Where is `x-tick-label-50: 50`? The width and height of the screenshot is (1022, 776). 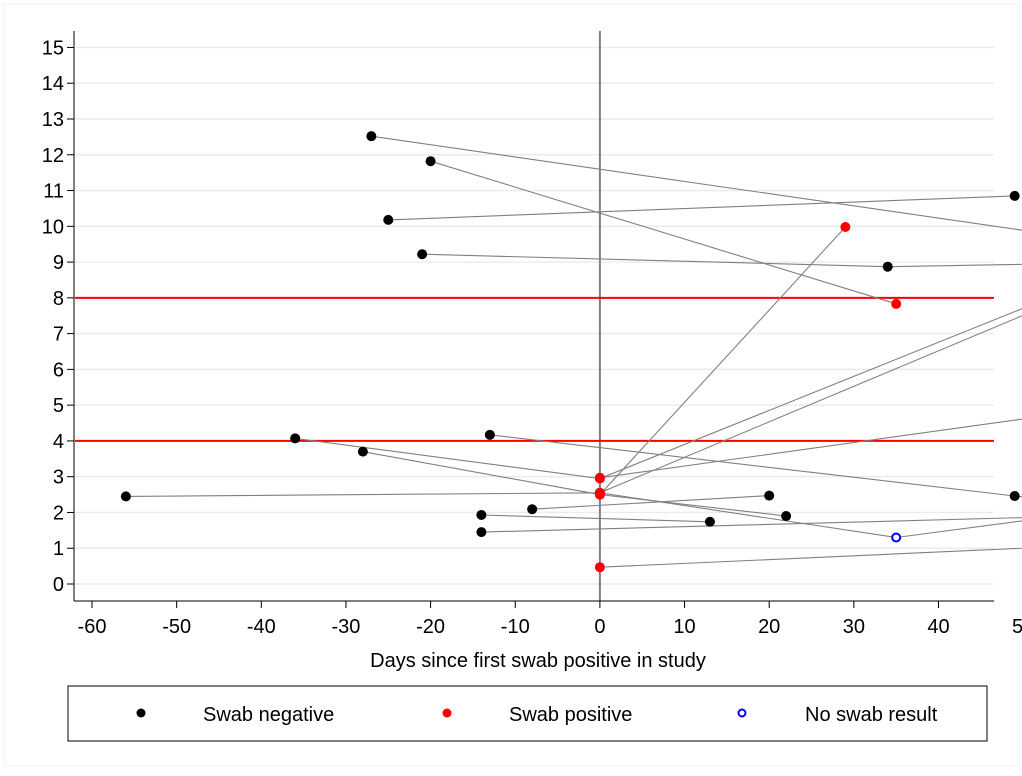 x-tick-label-50: 50 is located at coordinates (1017, 627).